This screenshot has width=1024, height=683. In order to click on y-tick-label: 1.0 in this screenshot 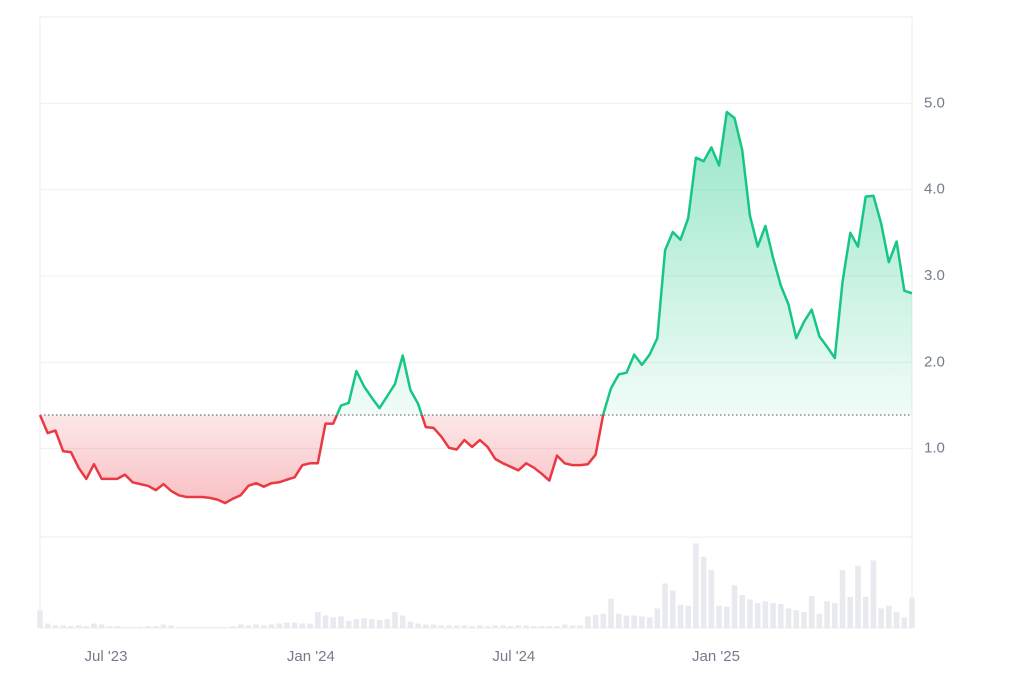, I will do `click(934, 448)`.